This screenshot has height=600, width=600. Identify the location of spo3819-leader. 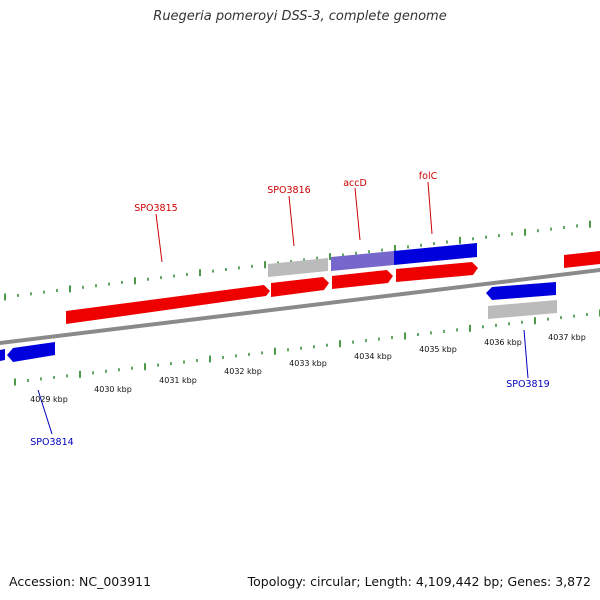
(526, 354).